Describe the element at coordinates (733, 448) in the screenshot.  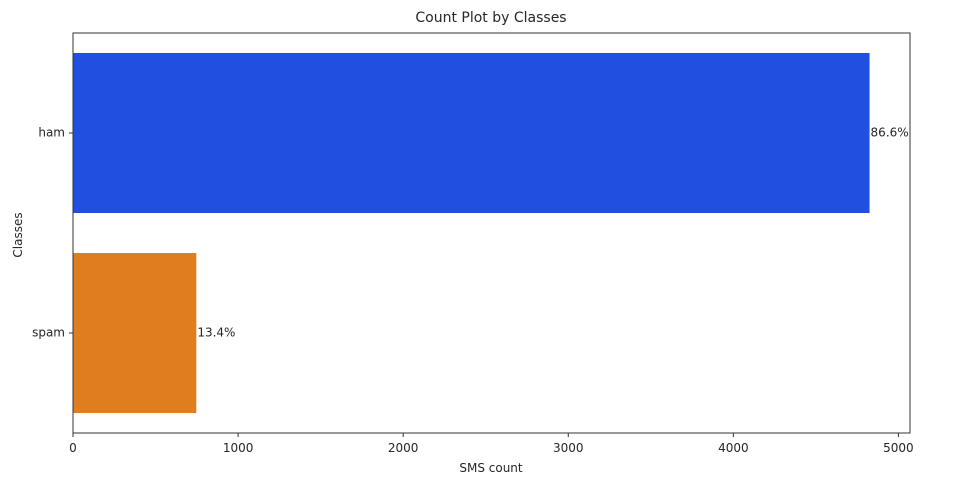
I see `x-tick-label-4000: 4000` at that location.